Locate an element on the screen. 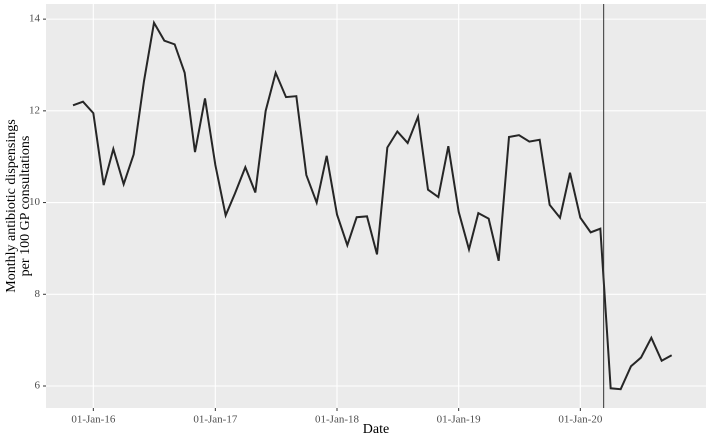 Image resolution: width=709 pixels, height=443 pixels. x-tick-label: 01-Jan-19 is located at coordinates (459, 420).